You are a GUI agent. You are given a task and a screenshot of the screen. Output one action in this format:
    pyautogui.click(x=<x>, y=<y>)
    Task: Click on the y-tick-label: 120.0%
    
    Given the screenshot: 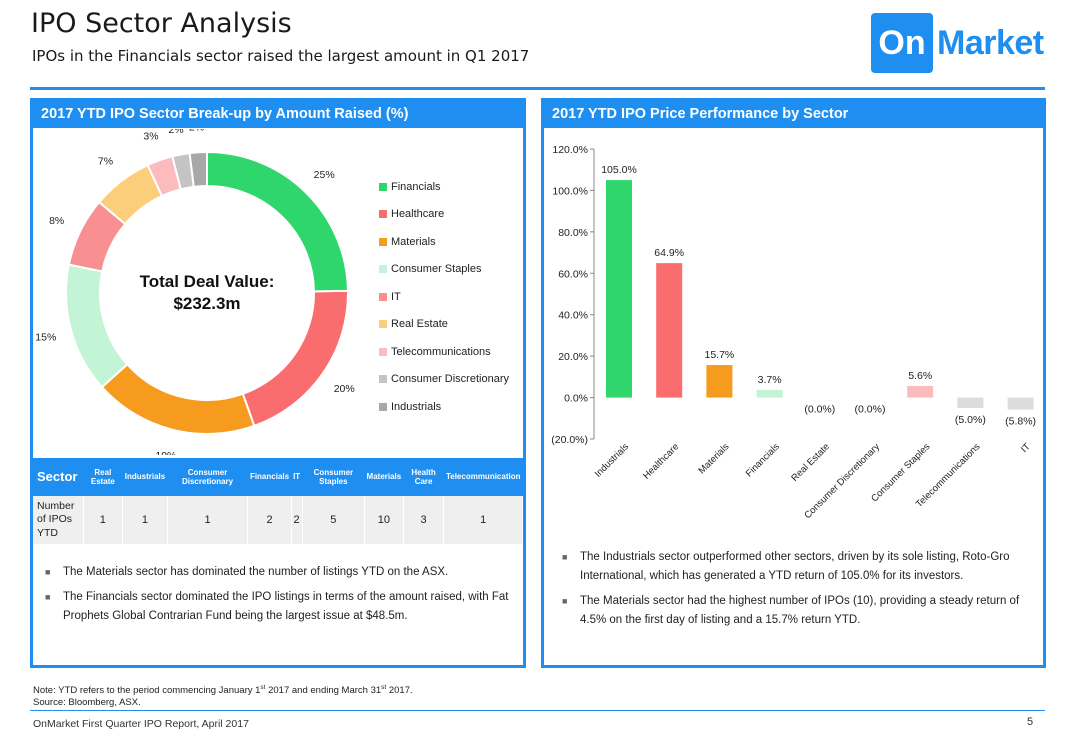 What is the action you would take?
    pyautogui.click(x=570, y=150)
    